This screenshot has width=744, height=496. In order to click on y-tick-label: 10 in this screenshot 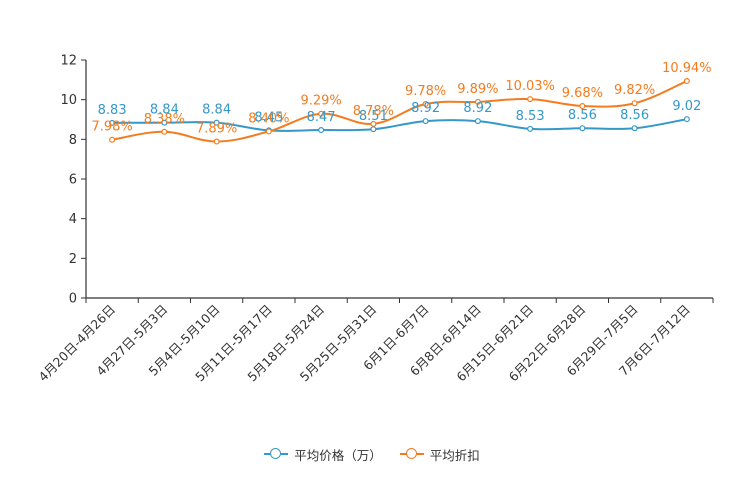, I will do `click(68, 100)`.